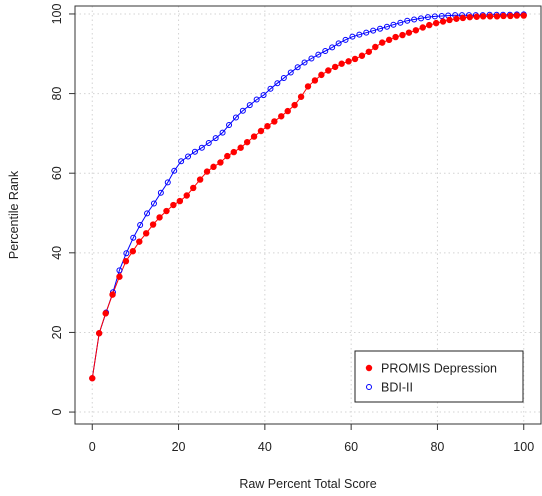 The height and width of the screenshot is (496, 542). I want to click on x-tick-label: 100, so click(523, 447).